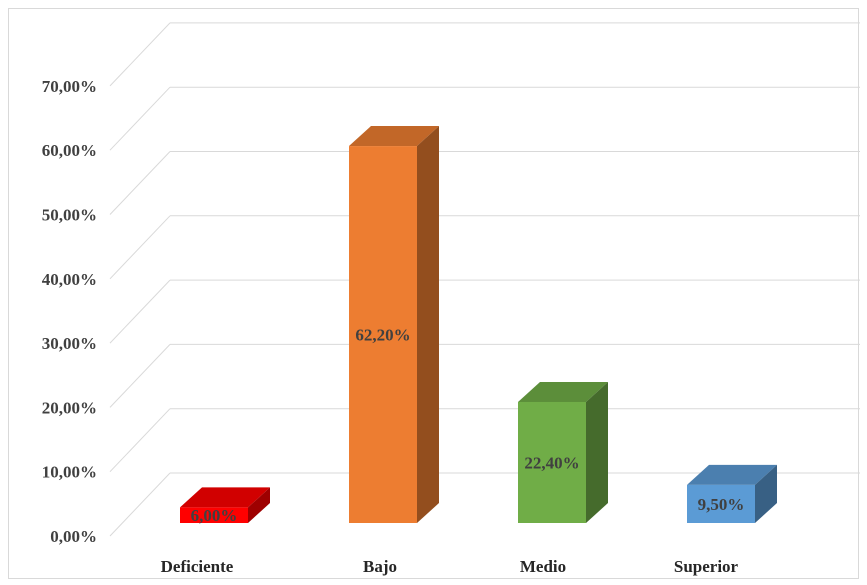 The width and height of the screenshot is (867, 585). I want to click on y-tick-label: 20,00%, so click(69, 407).